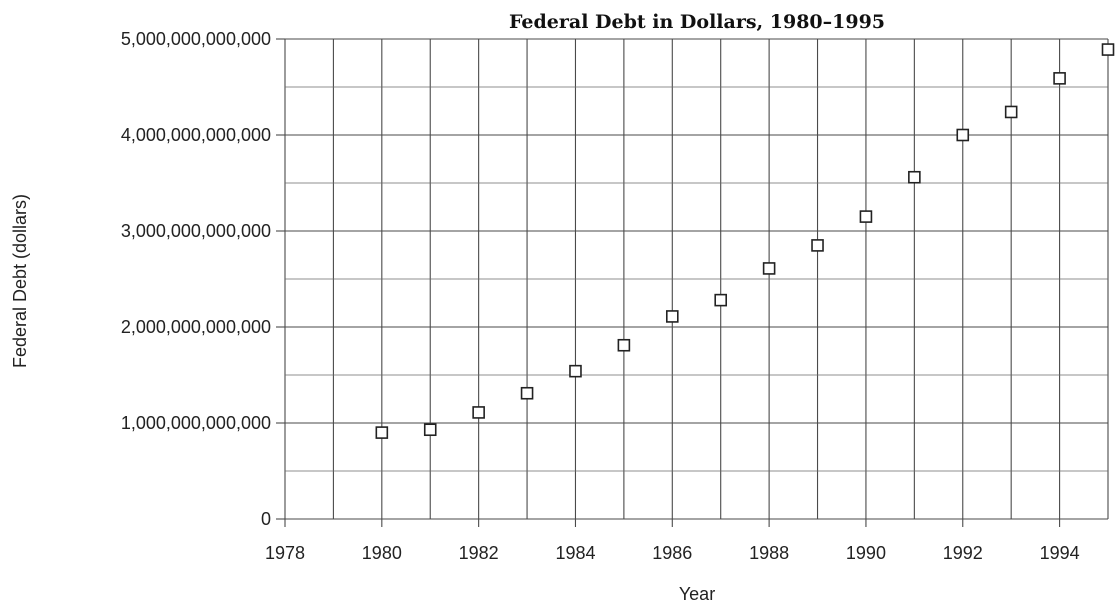  What do you see at coordinates (382, 553) in the screenshot?
I see `x-tick-label: 1980` at bounding box center [382, 553].